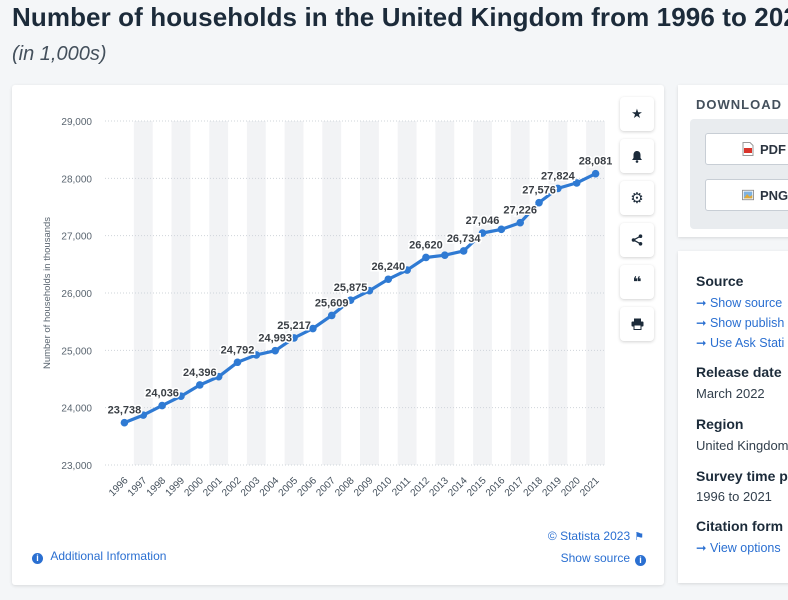 The width and height of the screenshot is (788, 600). Describe the element at coordinates (515, 487) in the screenshot. I see `x-tick-label: 2017` at that location.